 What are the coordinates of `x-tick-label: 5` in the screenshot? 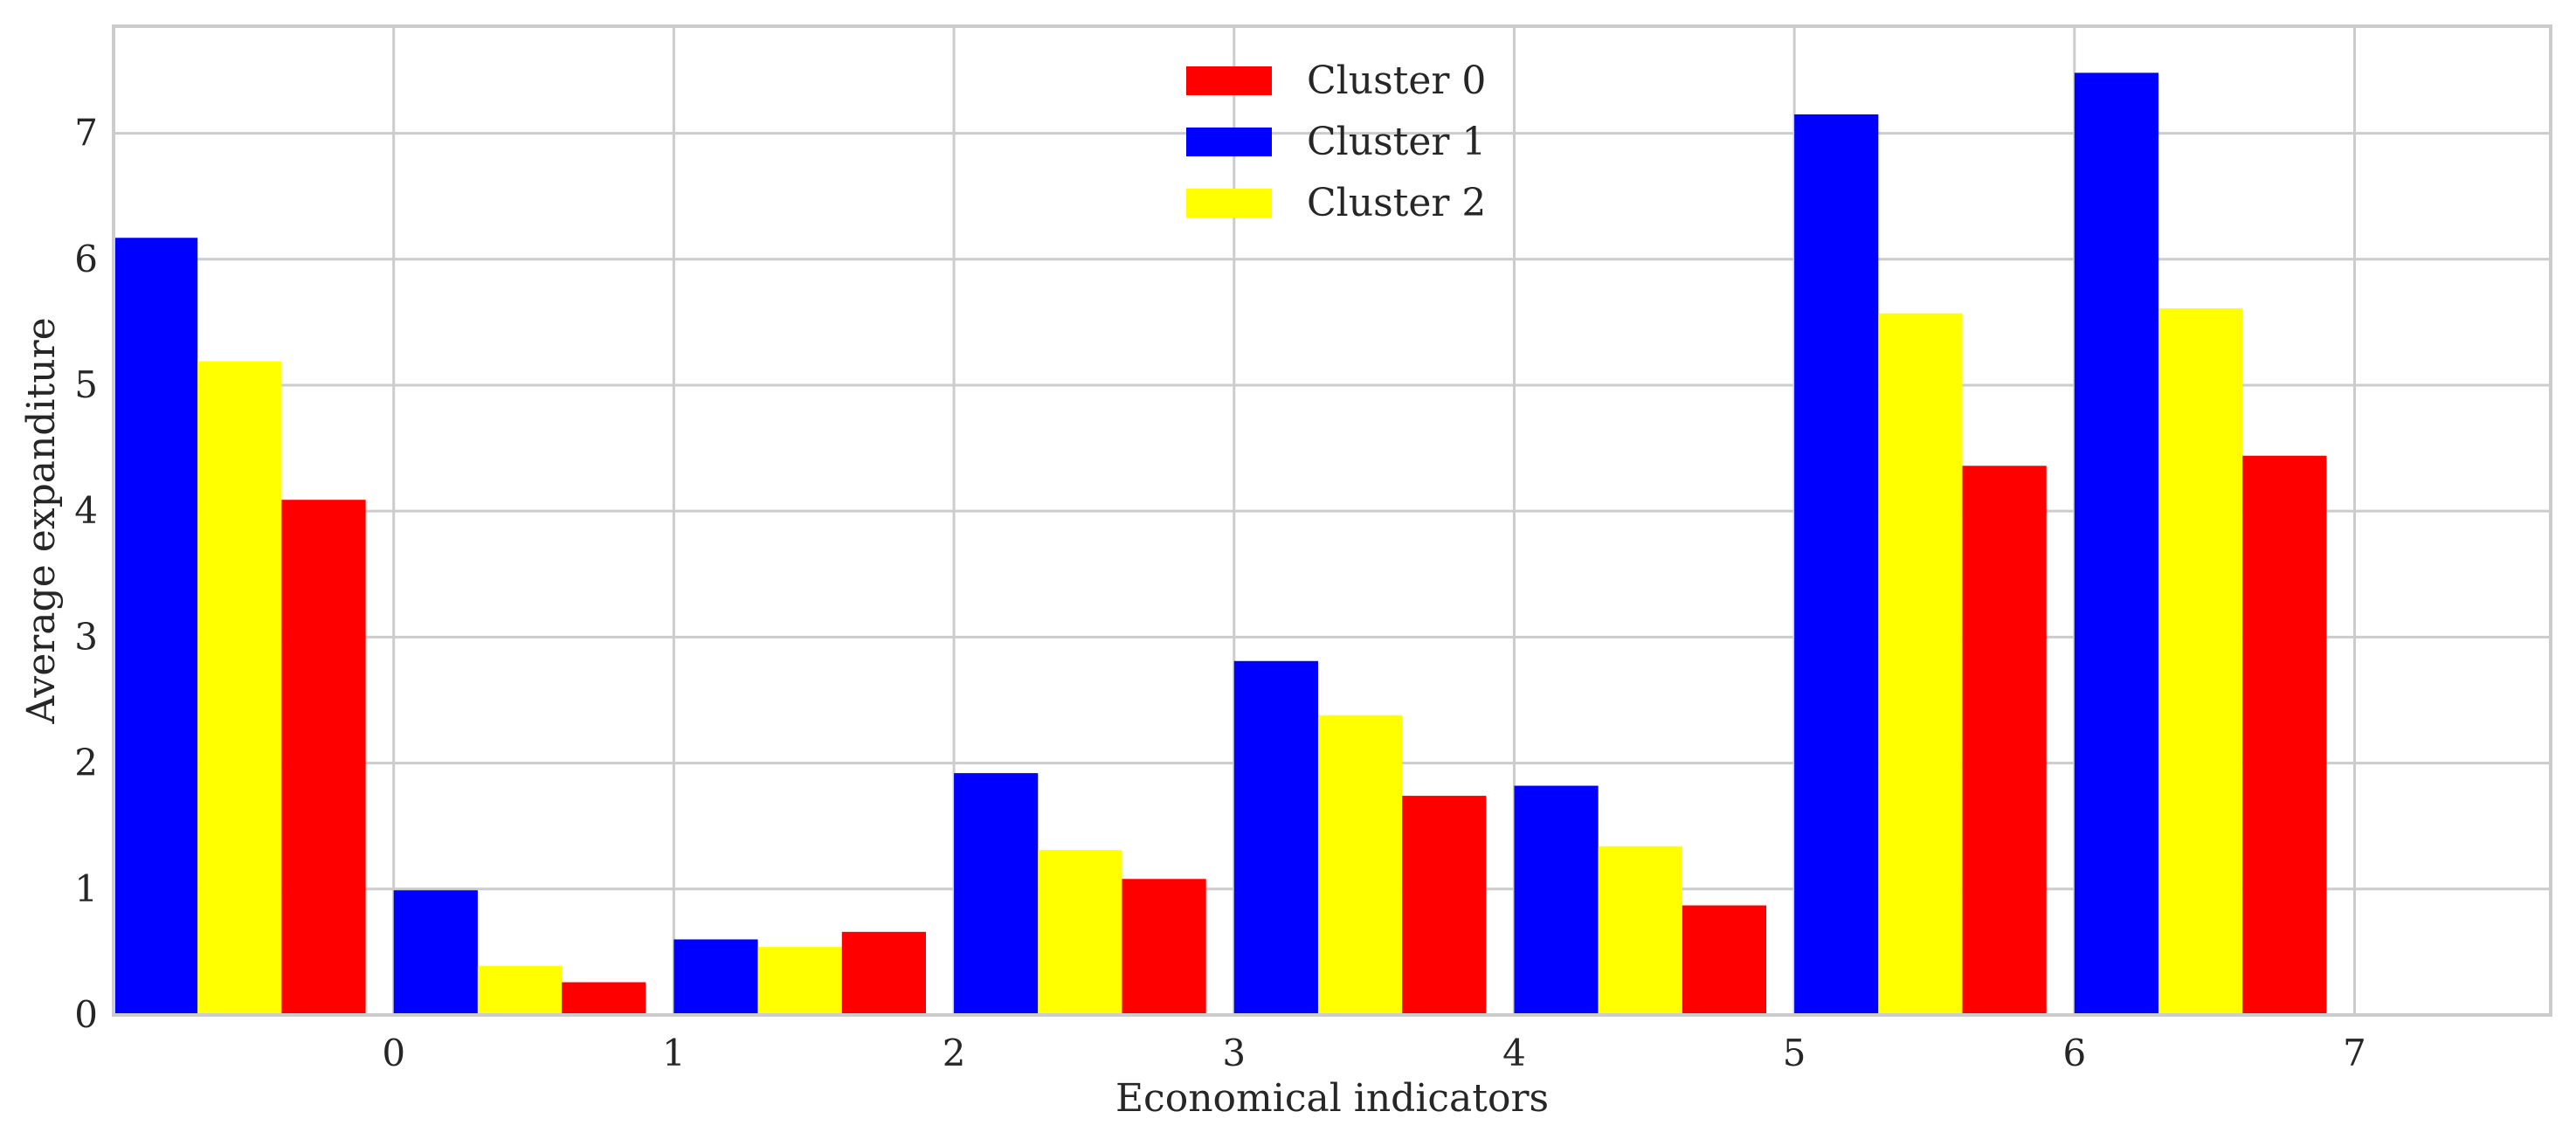 It's located at (1794, 1053).